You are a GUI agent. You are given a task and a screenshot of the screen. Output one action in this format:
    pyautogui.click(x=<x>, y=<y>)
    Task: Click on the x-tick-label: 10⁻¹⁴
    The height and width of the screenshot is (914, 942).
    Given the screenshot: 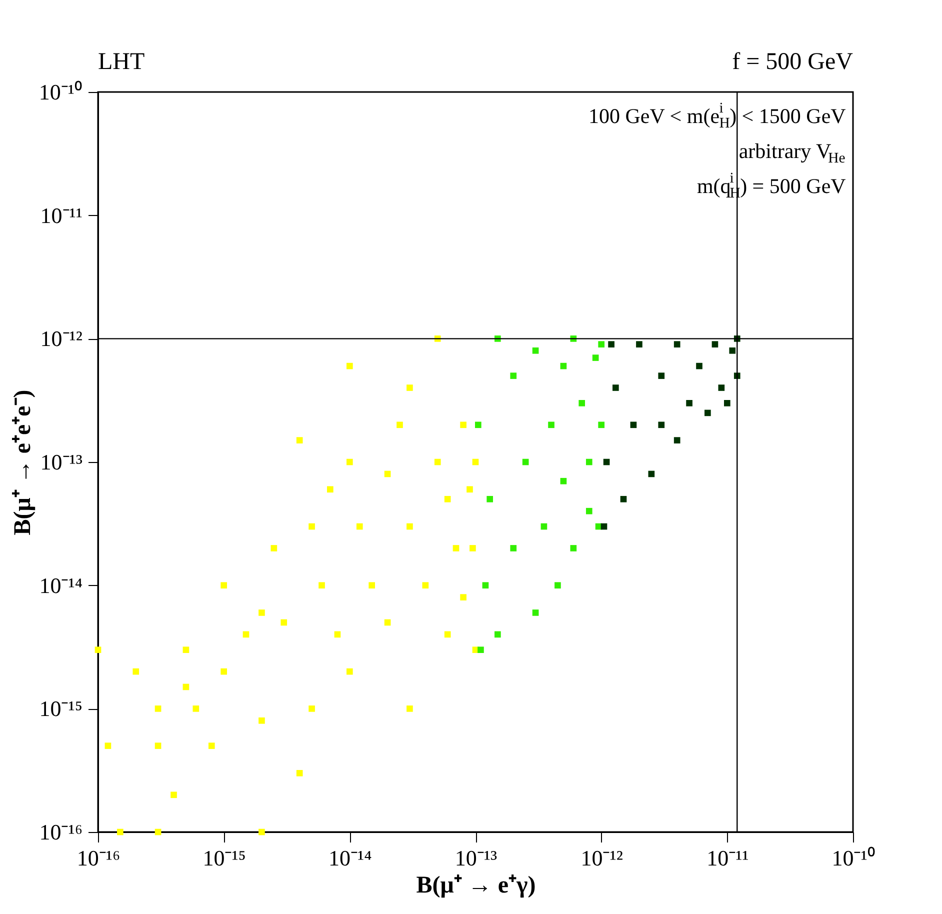 What is the action you would take?
    pyautogui.click(x=350, y=858)
    